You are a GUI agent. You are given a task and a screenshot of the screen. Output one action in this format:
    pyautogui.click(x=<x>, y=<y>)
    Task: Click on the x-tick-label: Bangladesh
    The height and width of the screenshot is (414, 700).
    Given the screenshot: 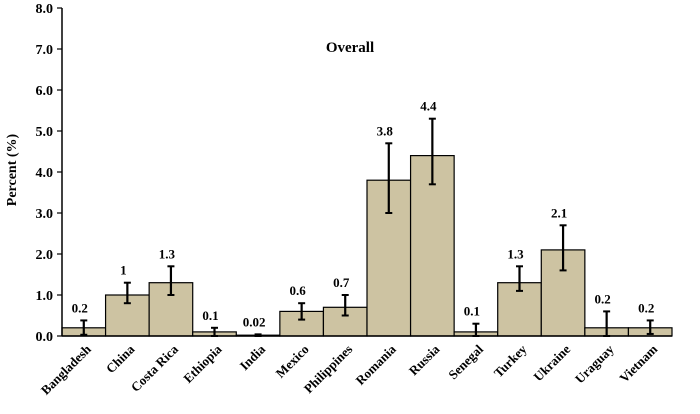 What is the action you would take?
    pyautogui.click(x=66, y=369)
    